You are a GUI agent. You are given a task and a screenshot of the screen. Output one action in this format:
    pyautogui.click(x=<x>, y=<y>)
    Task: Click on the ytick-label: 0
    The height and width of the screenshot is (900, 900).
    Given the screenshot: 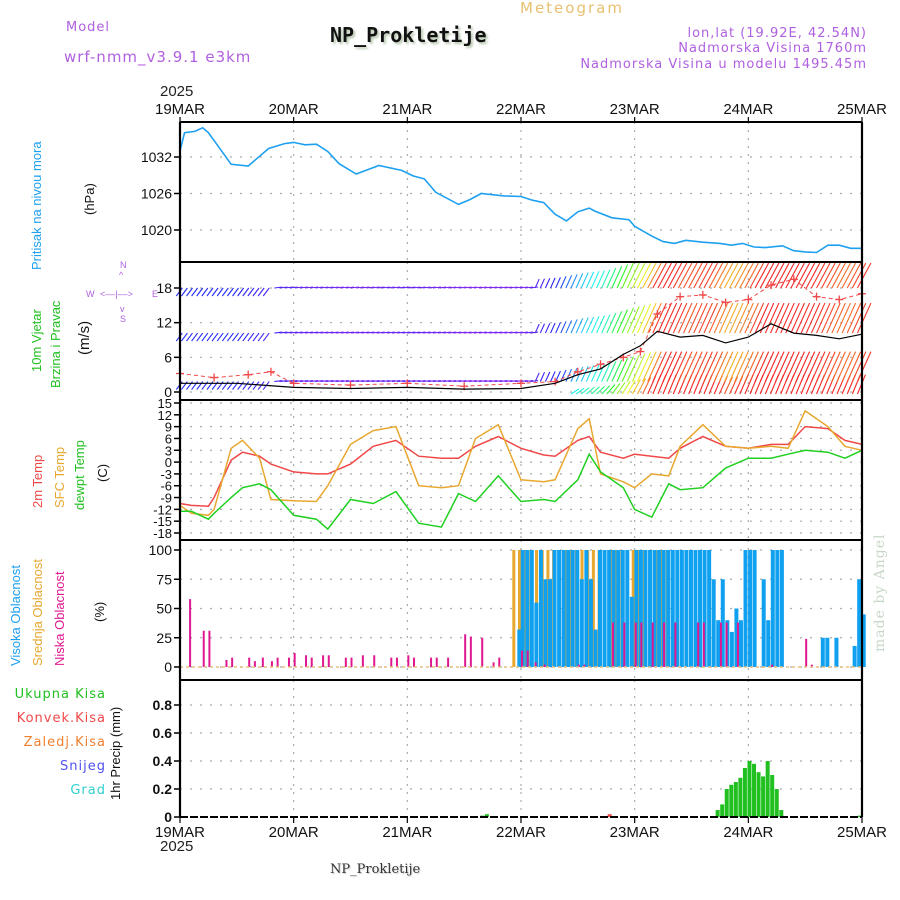 What is the action you would take?
    pyautogui.click(x=168, y=817)
    